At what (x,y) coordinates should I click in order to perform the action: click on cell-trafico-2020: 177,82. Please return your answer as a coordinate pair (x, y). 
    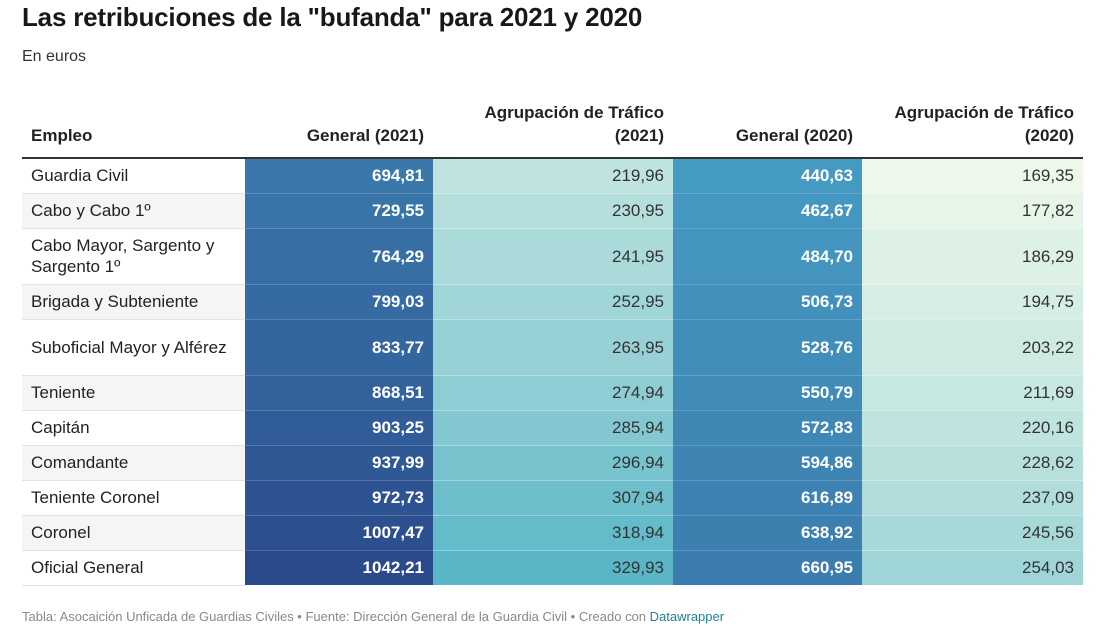
    Looking at the image, I should click on (972, 211).